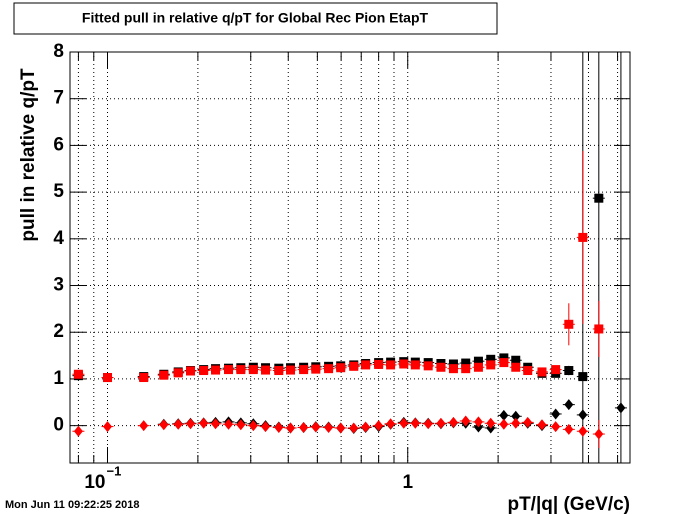 This screenshot has height=514, width=700. Describe the element at coordinates (94, 482) in the screenshot. I see `x-tick-label: 10` at that location.